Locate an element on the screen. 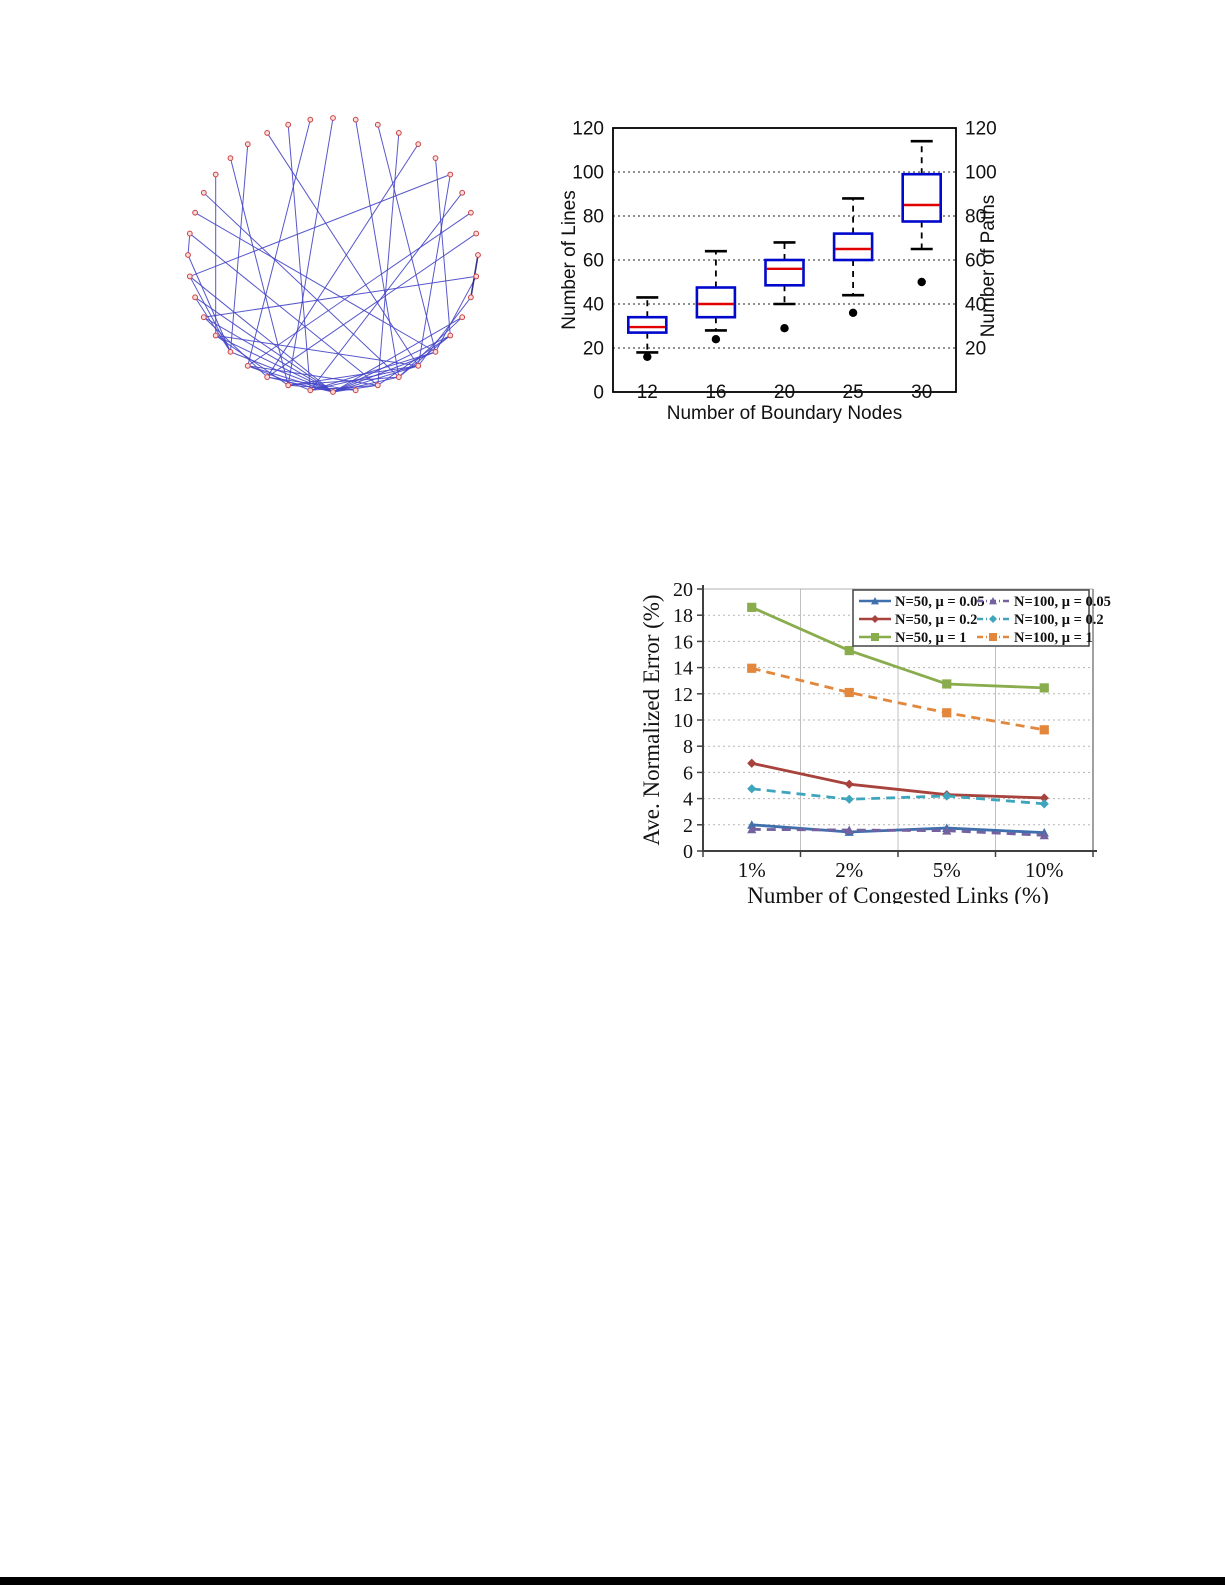  legend-item: N=50, μ = 0.2 is located at coordinates (918, 620).